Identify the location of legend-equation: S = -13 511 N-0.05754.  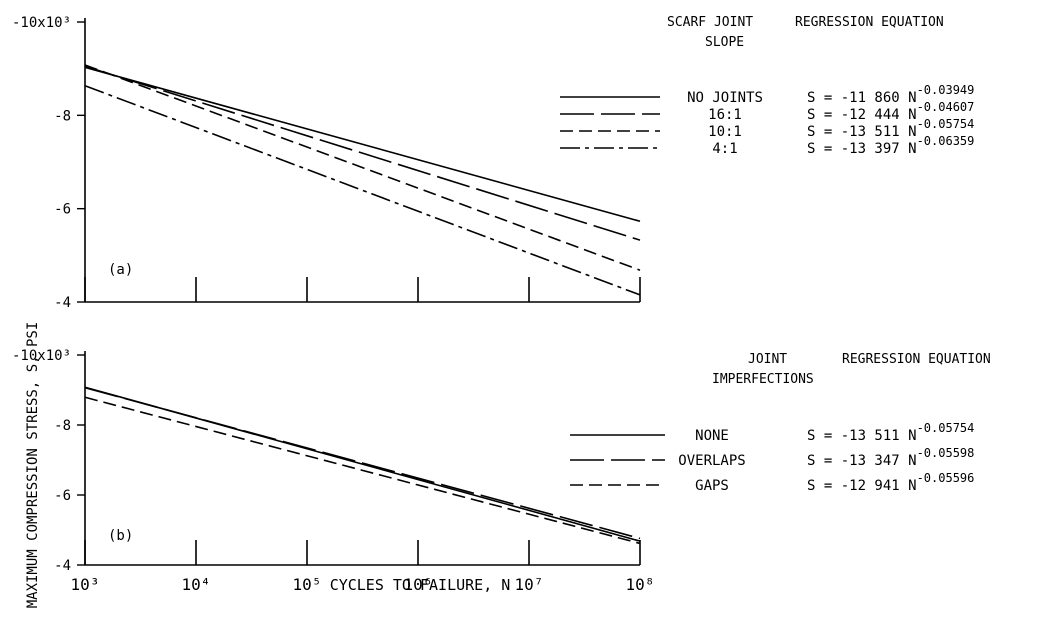
(890, 432).